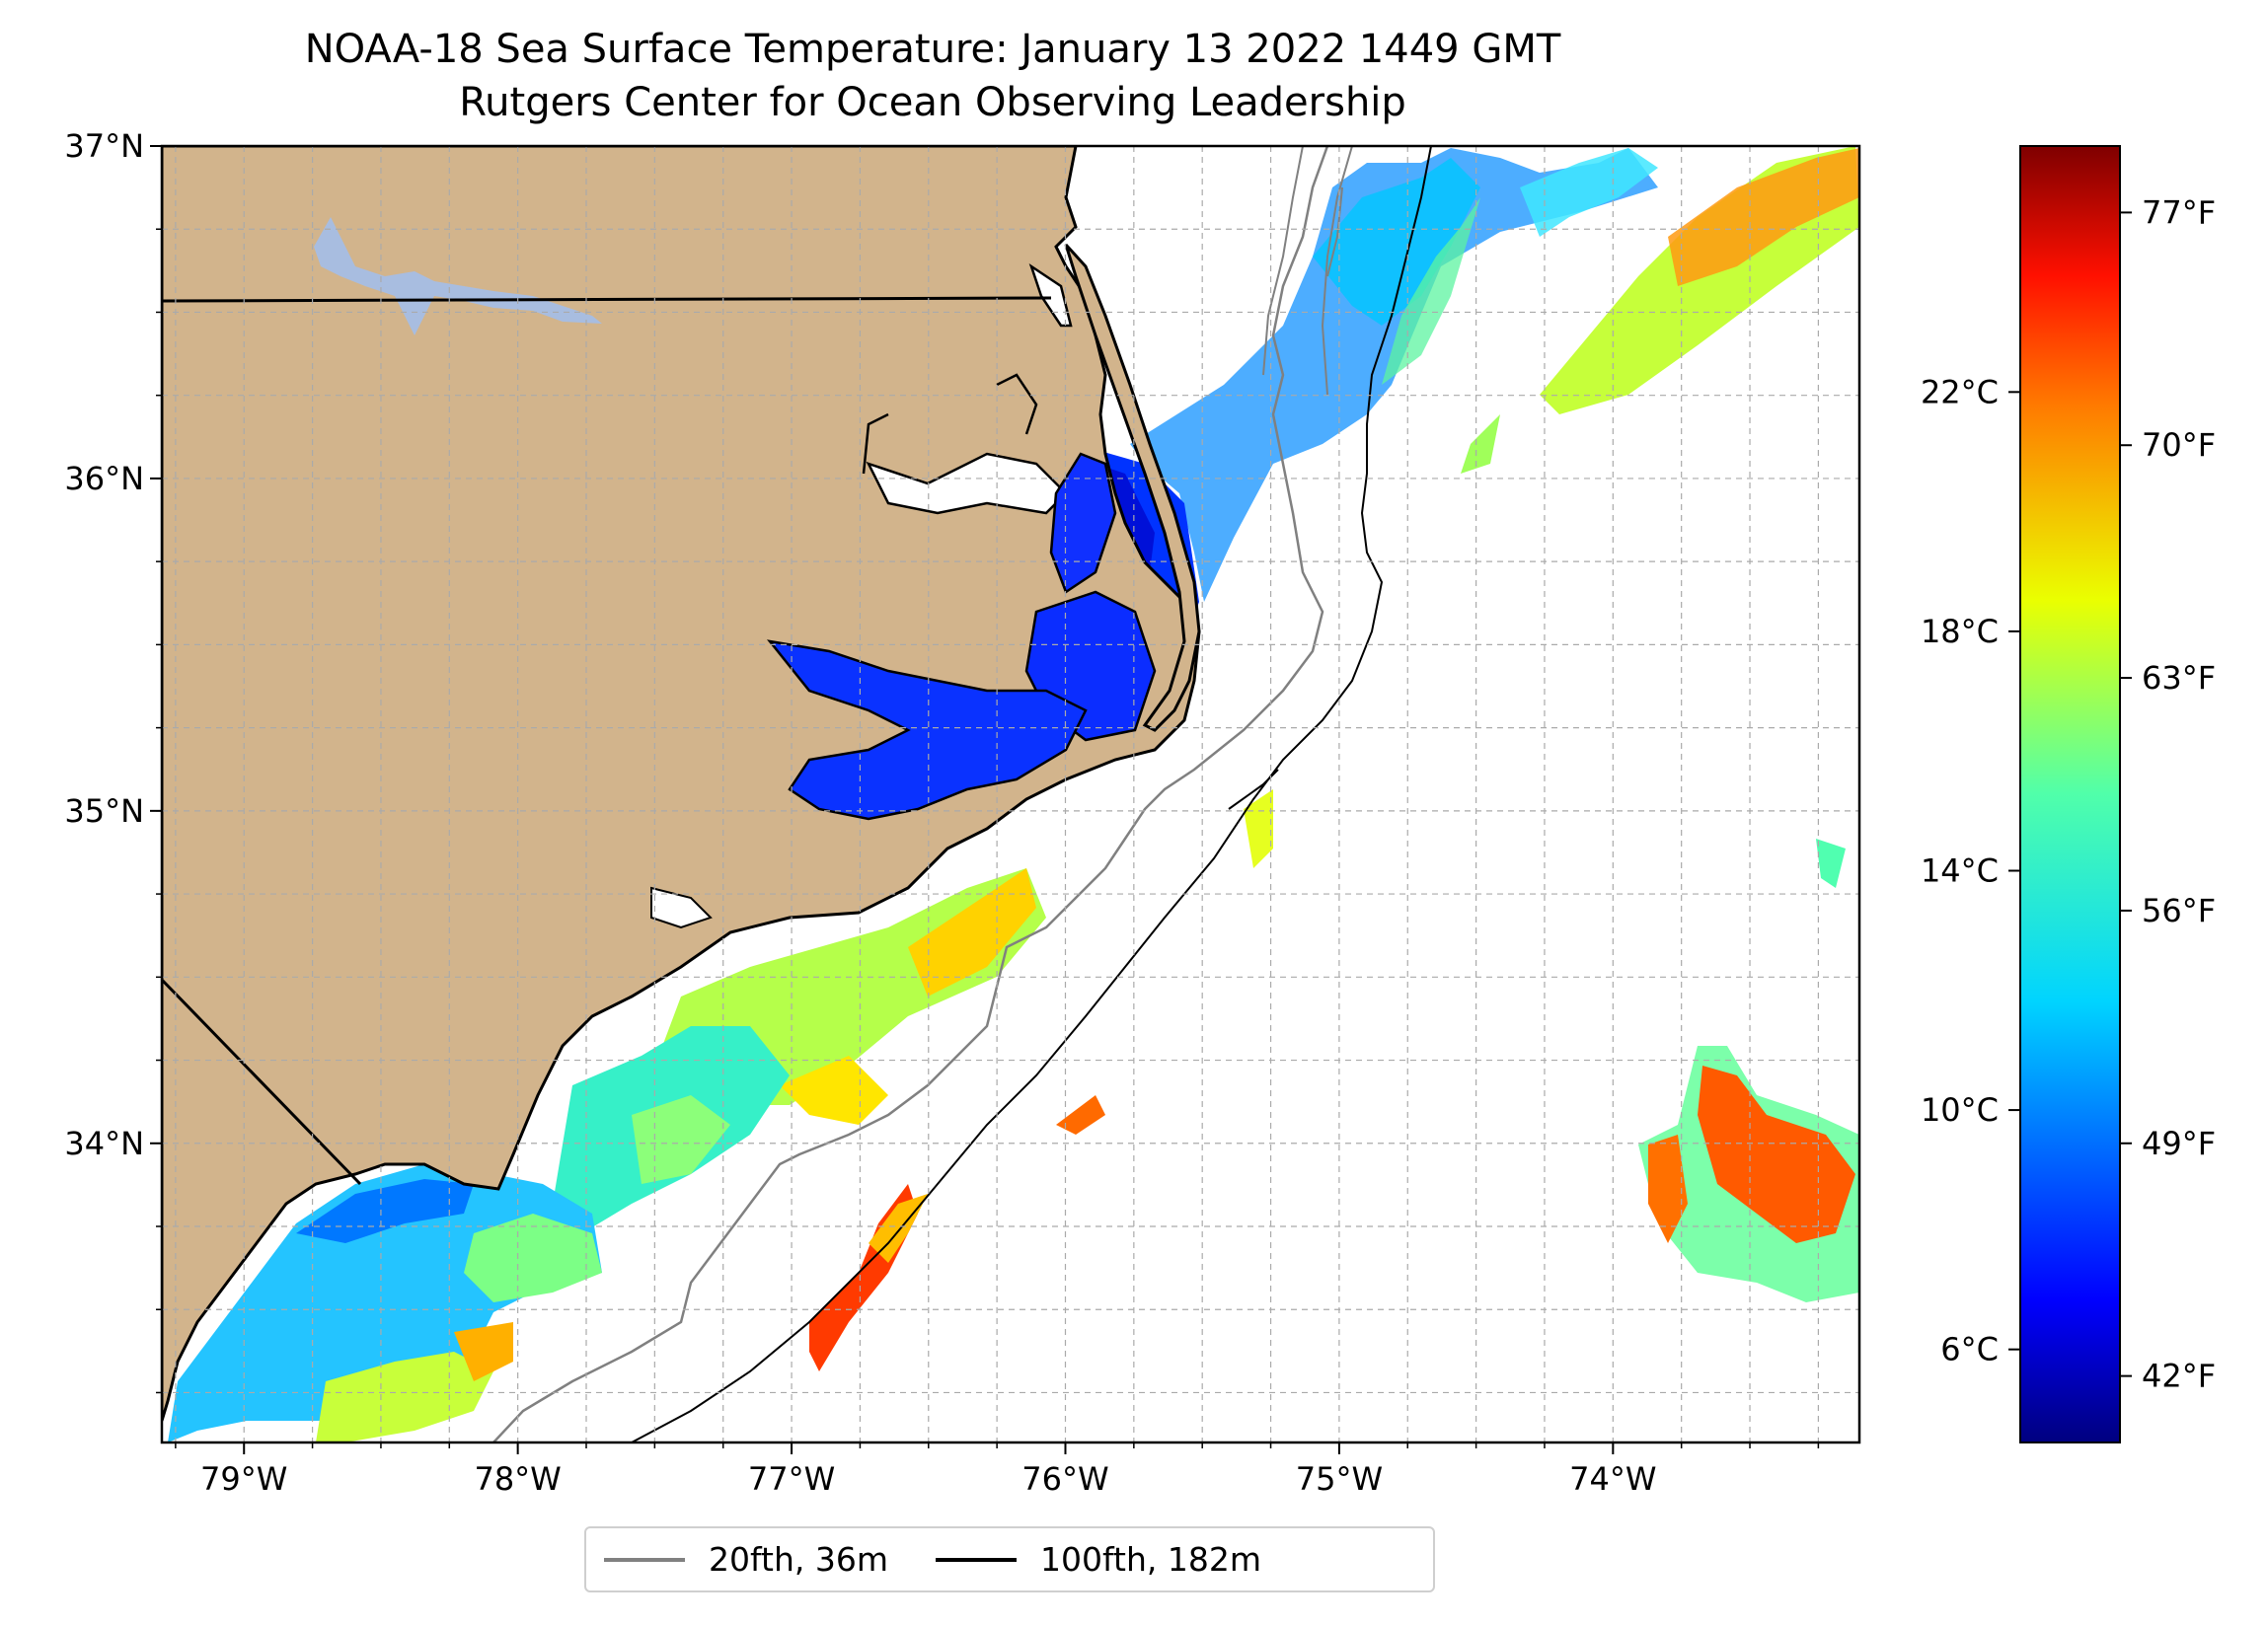 The width and height of the screenshot is (2268, 1626). I want to click on celsius-tick-label: 14°C, so click(1960, 870).